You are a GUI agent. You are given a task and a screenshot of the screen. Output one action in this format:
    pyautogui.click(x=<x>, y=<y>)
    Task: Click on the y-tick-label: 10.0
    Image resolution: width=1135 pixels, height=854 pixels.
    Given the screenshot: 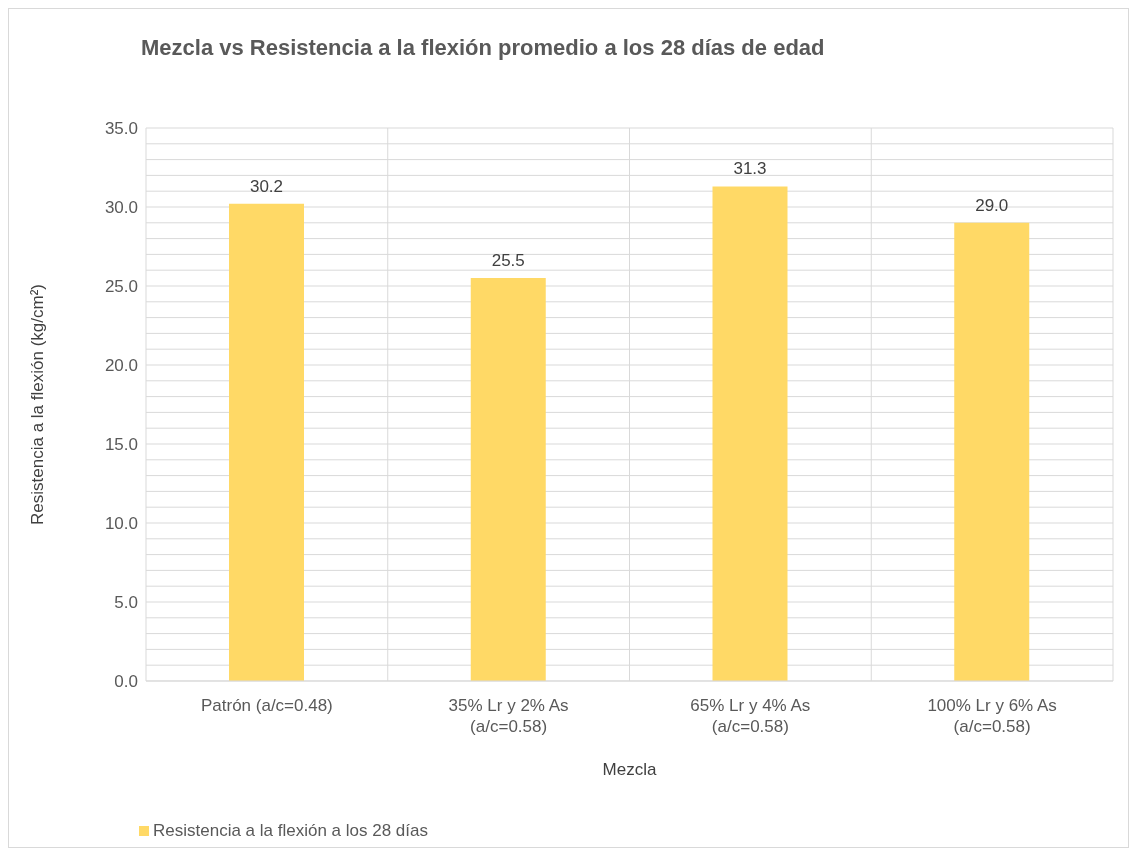 What is the action you would take?
    pyautogui.click(x=121, y=524)
    